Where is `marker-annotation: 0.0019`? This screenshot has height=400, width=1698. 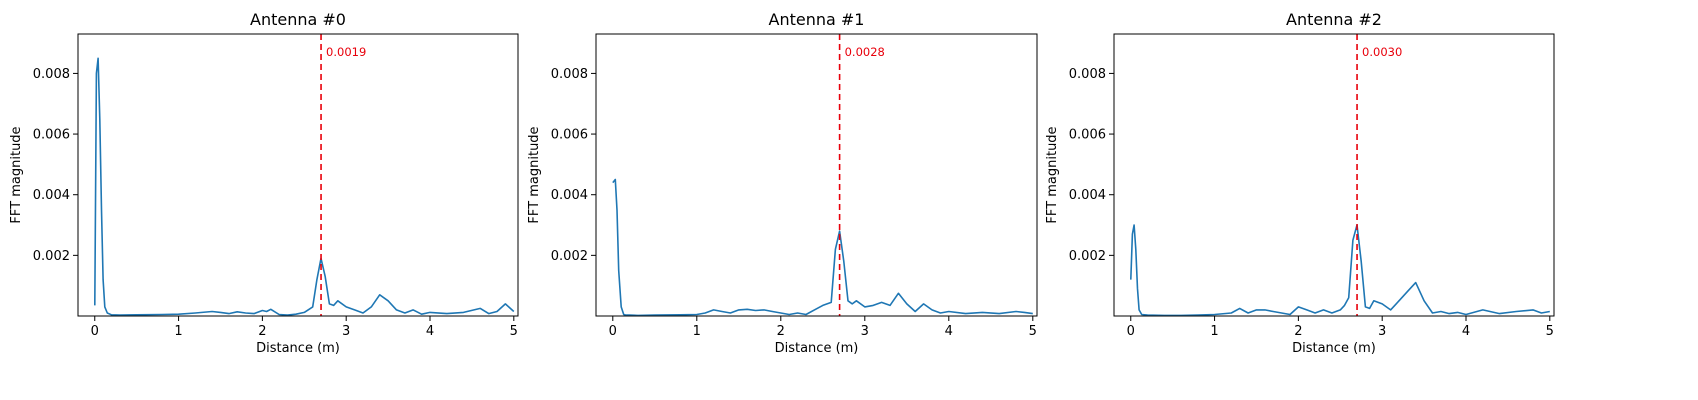 marker-annotation: 0.0019 is located at coordinates (346, 52).